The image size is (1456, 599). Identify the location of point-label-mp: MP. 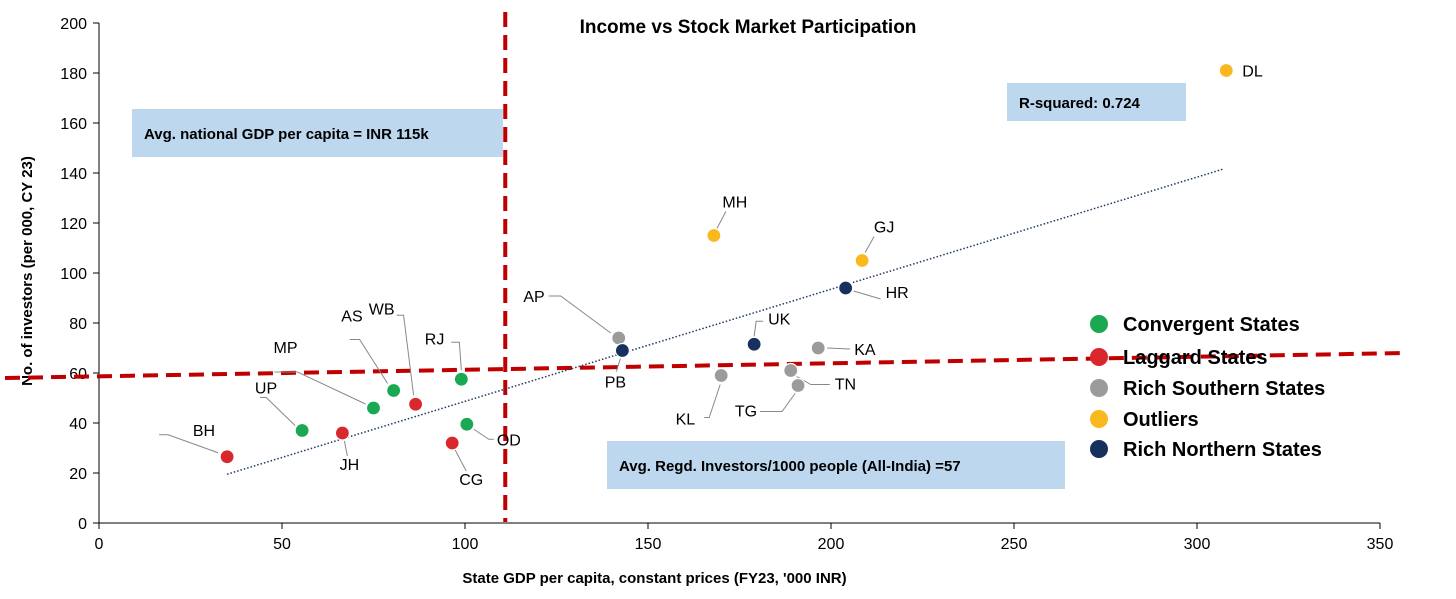
(286, 348).